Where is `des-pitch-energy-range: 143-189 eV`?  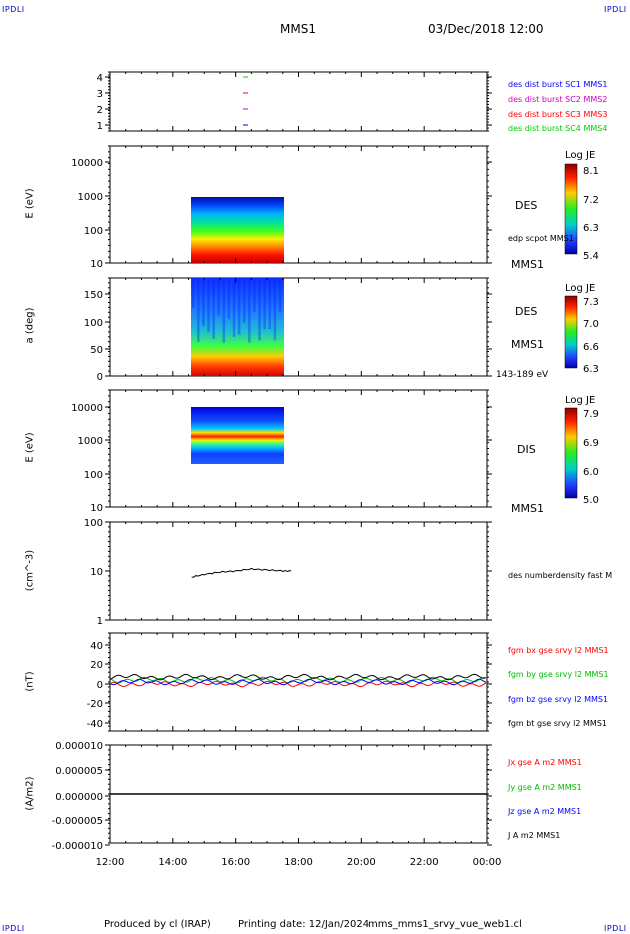 des-pitch-energy-range: 143-189 eV is located at coordinates (522, 375).